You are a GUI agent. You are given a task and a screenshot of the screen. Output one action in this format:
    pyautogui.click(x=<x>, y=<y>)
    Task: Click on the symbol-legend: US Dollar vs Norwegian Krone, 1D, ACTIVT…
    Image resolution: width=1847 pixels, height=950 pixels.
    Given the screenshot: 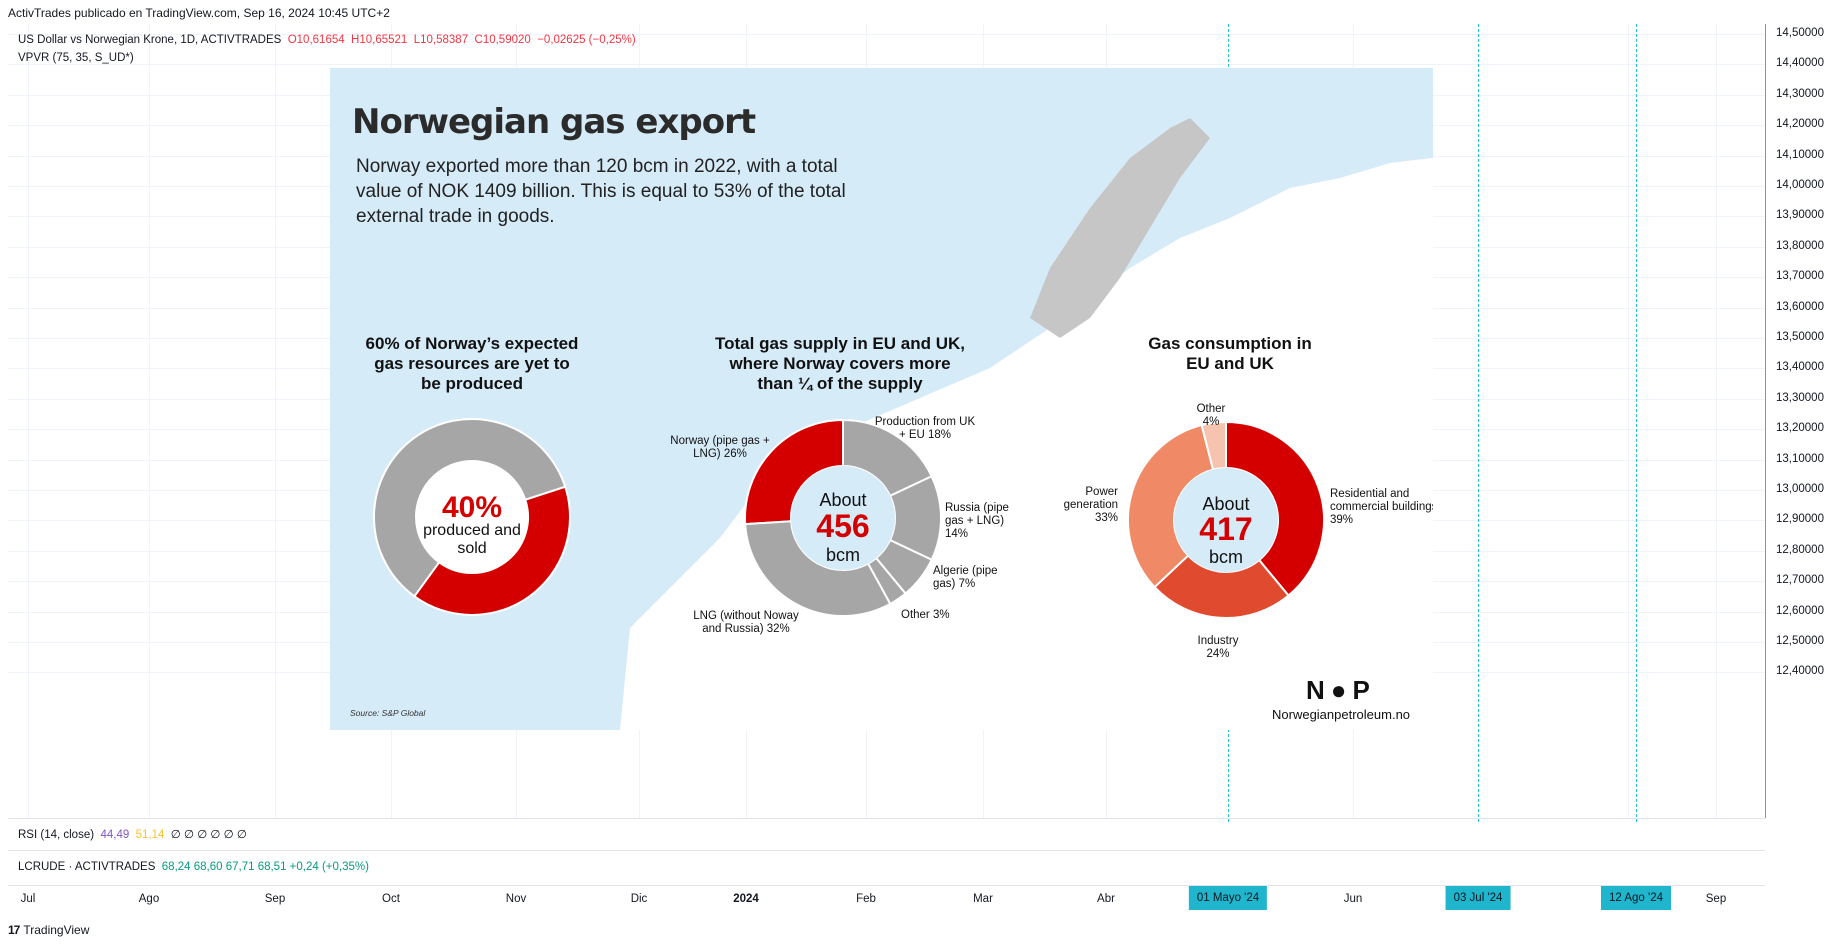 What is the action you would take?
    pyautogui.click(x=327, y=40)
    